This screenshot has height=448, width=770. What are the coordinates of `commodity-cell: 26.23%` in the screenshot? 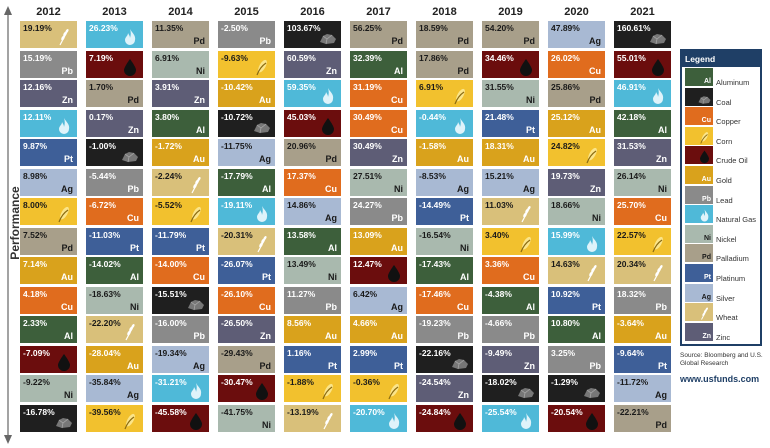 It's located at (114, 34).